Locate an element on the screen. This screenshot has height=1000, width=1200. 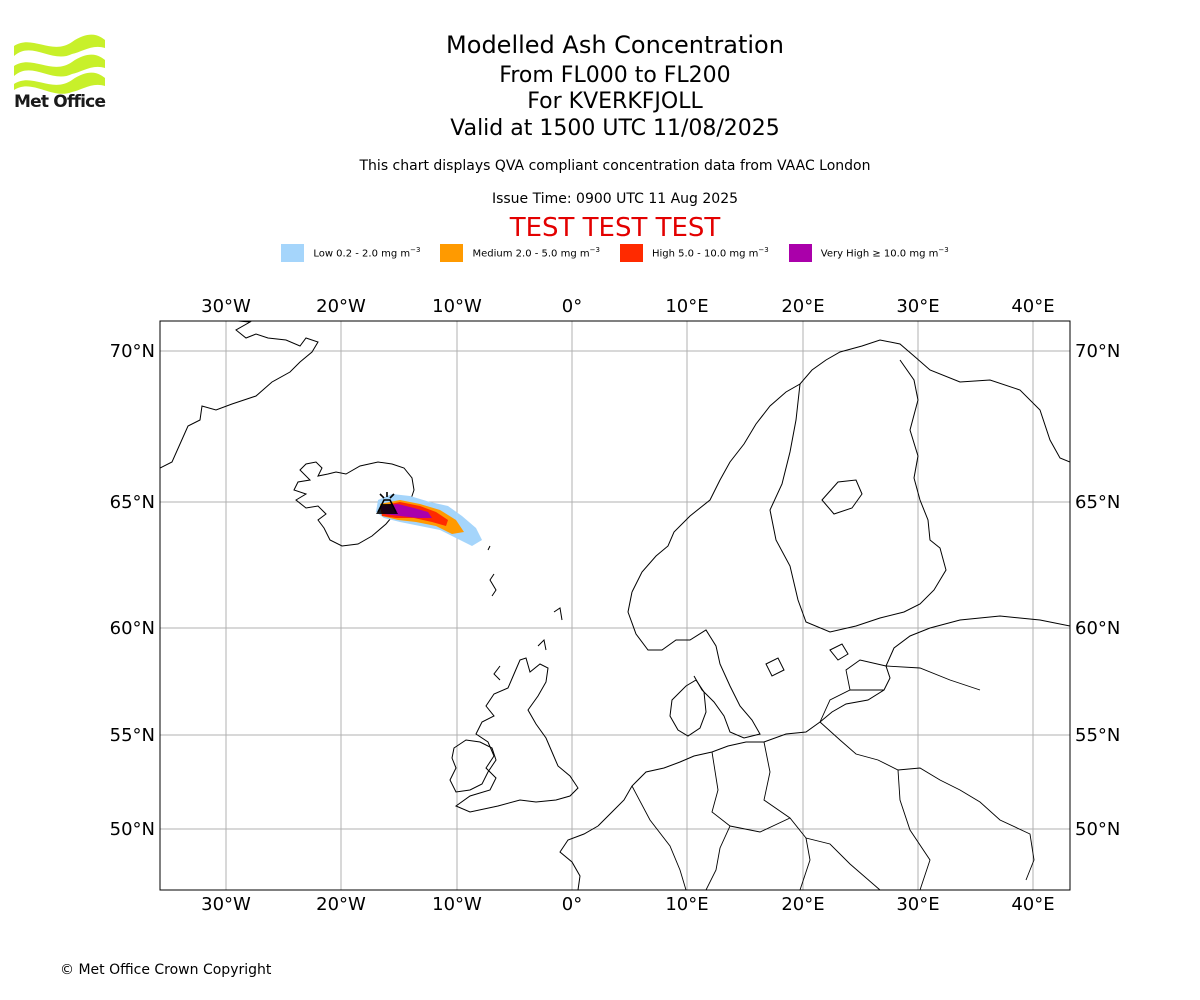
lon-tick-10w-top: 10°W is located at coordinates (457, 306).